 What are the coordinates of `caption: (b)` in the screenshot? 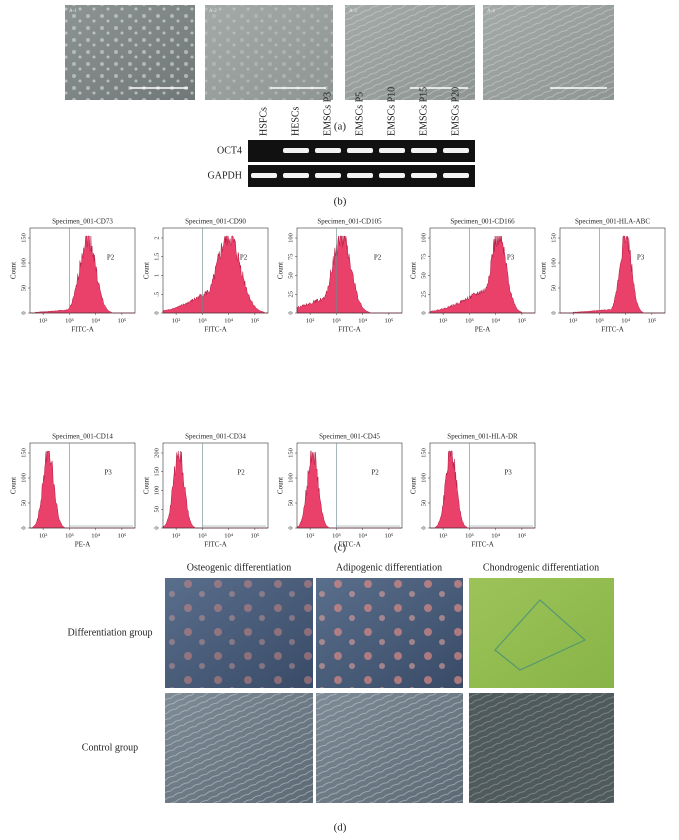 It's located at (340, 202).